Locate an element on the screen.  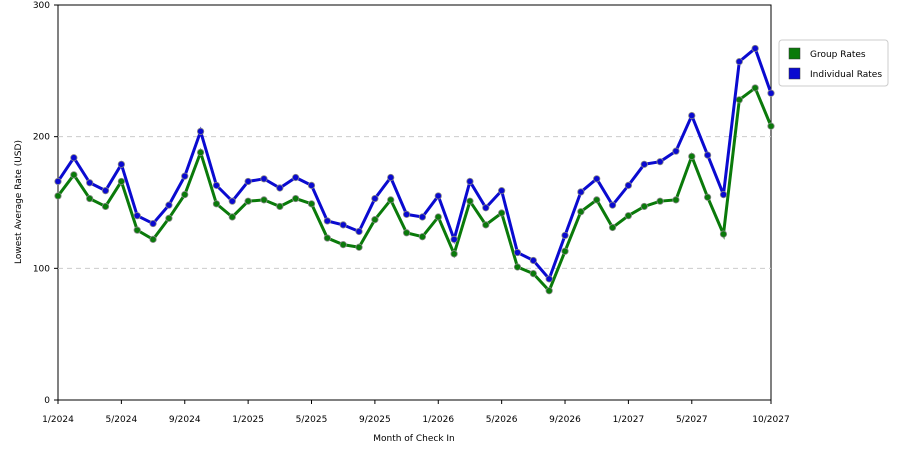
x-axis-label: Month of Check In is located at coordinates (414, 439).